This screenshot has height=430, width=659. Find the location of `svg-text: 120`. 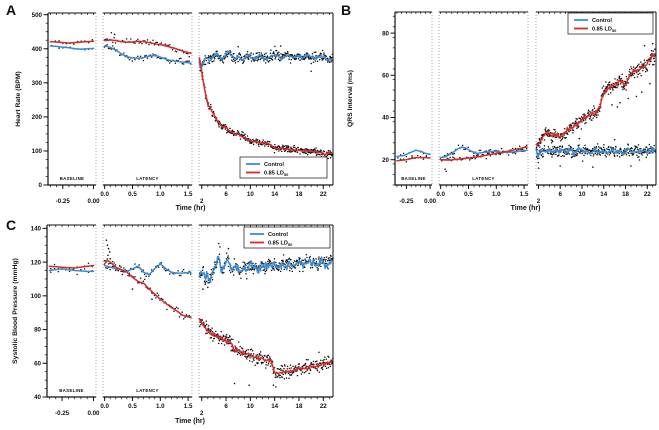

svg-text: 120 is located at coordinates (36, 262).